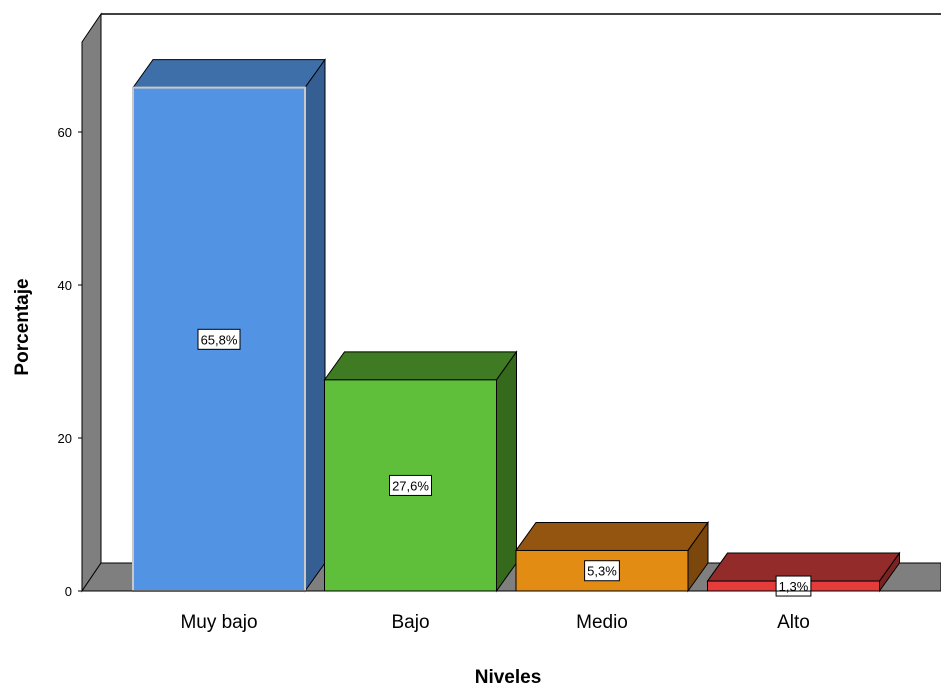  Describe the element at coordinates (65, 438) in the screenshot. I see `y-tick-label: 20` at that location.